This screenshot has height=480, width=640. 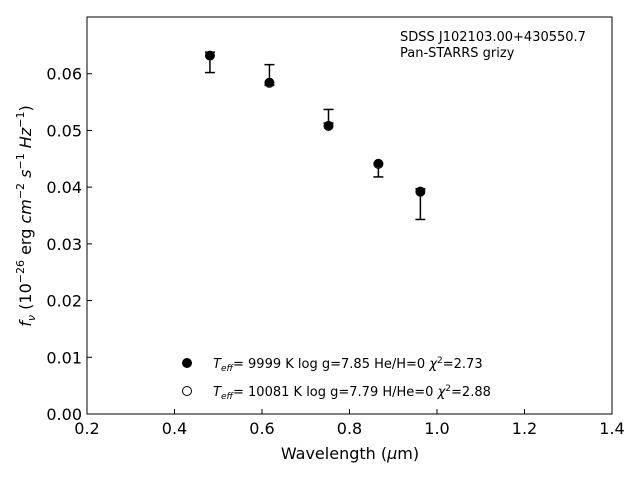 What do you see at coordinates (457, 53) in the screenshot?
I see `survey-annotation: Pan-STARRS grizy` at bounding box center [457, 53].